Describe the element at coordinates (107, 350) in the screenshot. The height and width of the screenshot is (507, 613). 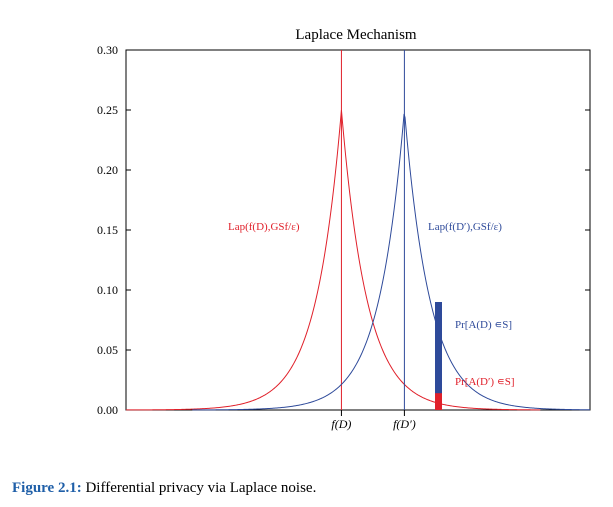
I see `y-tick-label: 0.05` at that location.